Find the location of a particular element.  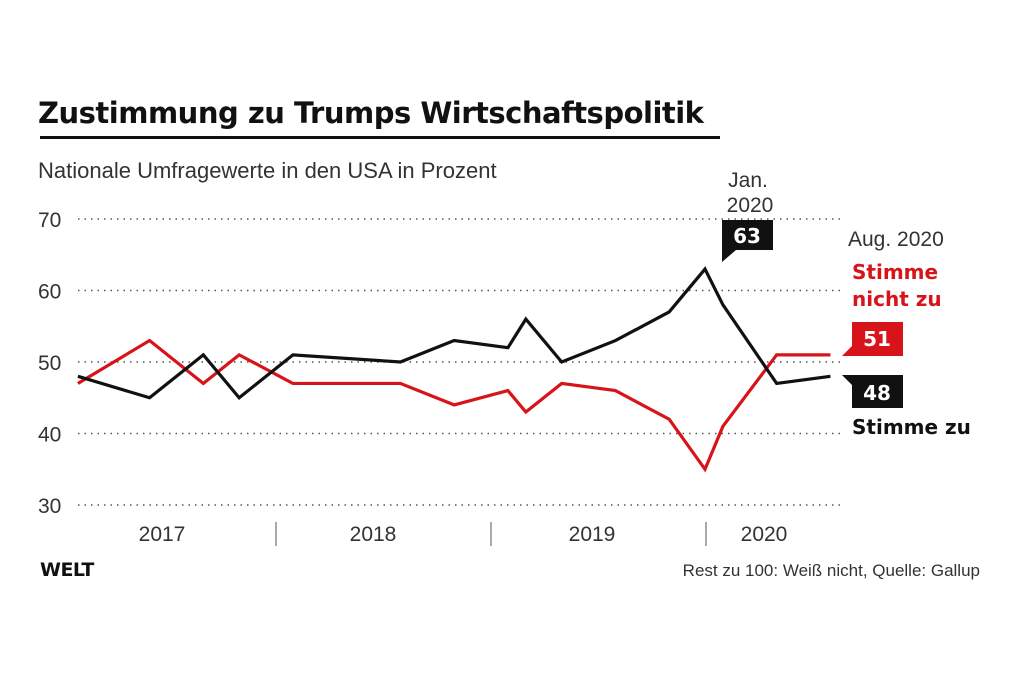

value-aug-disapprove: 51 is located at coordinates (877, 339).